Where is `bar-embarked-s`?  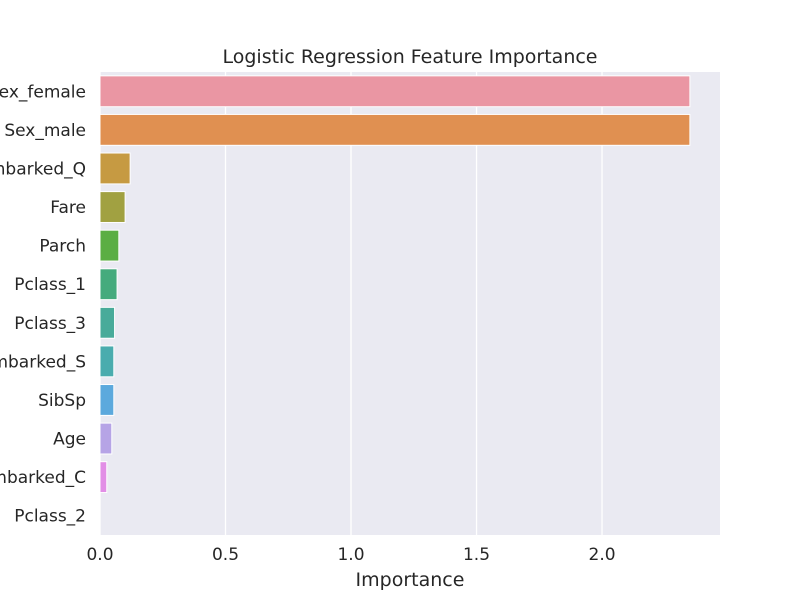 bar-embarked-s is located at coordinates (107, 361).